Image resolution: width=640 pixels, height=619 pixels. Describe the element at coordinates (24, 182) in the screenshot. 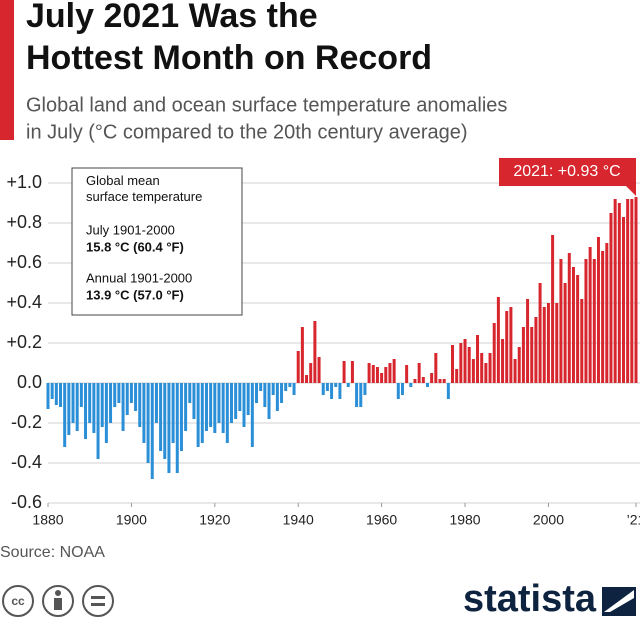

I see `y-tick-label: +1.0` at that location.